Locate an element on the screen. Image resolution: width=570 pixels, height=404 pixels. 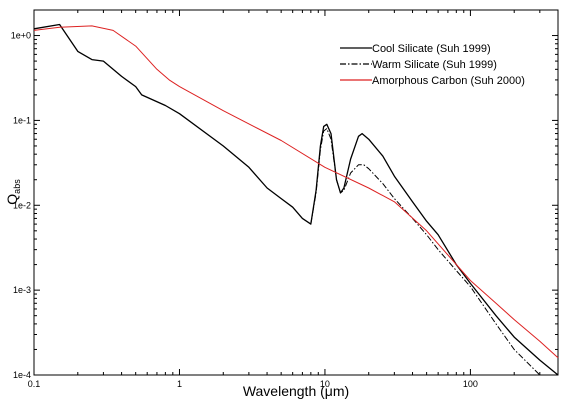
y-tick-label: 1e-1 is located at coordinates (22, 120).